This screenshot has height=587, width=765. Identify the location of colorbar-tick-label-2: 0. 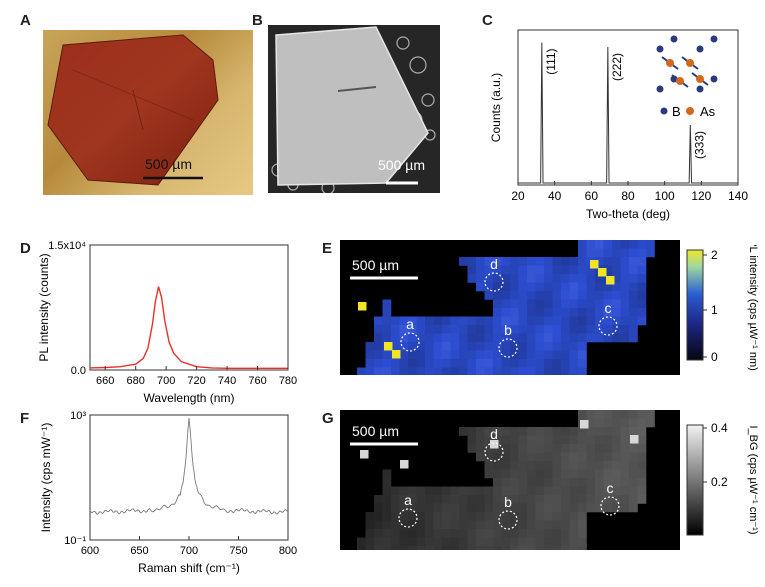
(714, 357).